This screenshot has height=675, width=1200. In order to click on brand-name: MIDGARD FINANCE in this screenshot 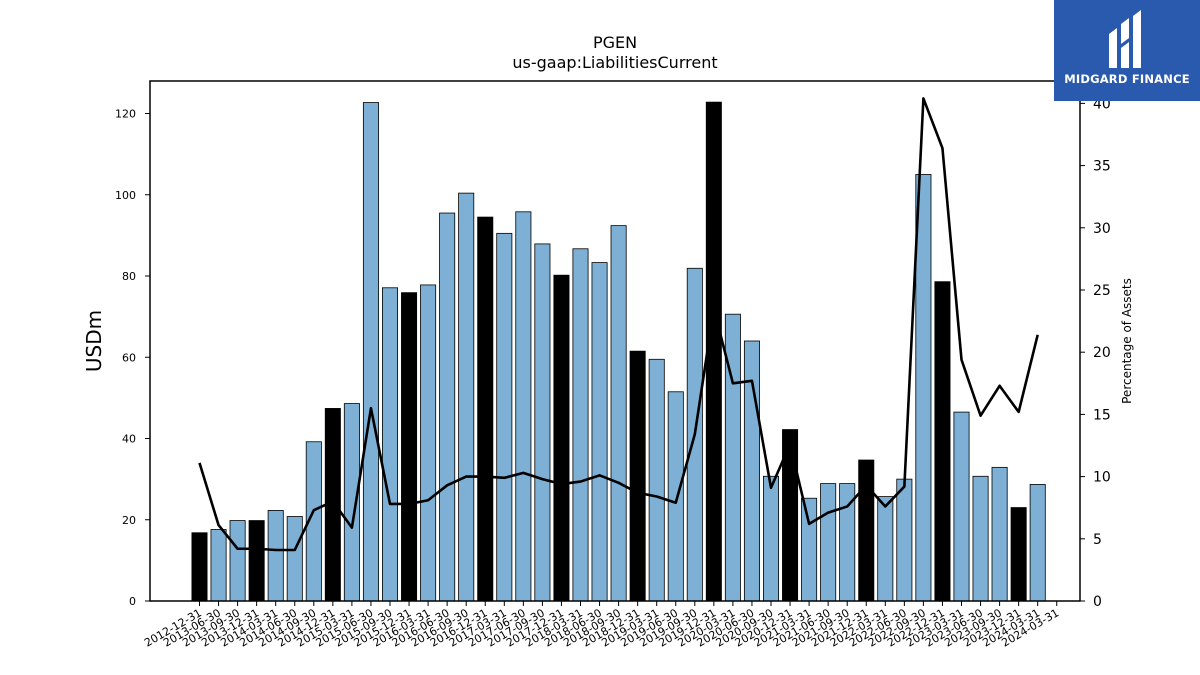, I will do `click(1127, 79)`.